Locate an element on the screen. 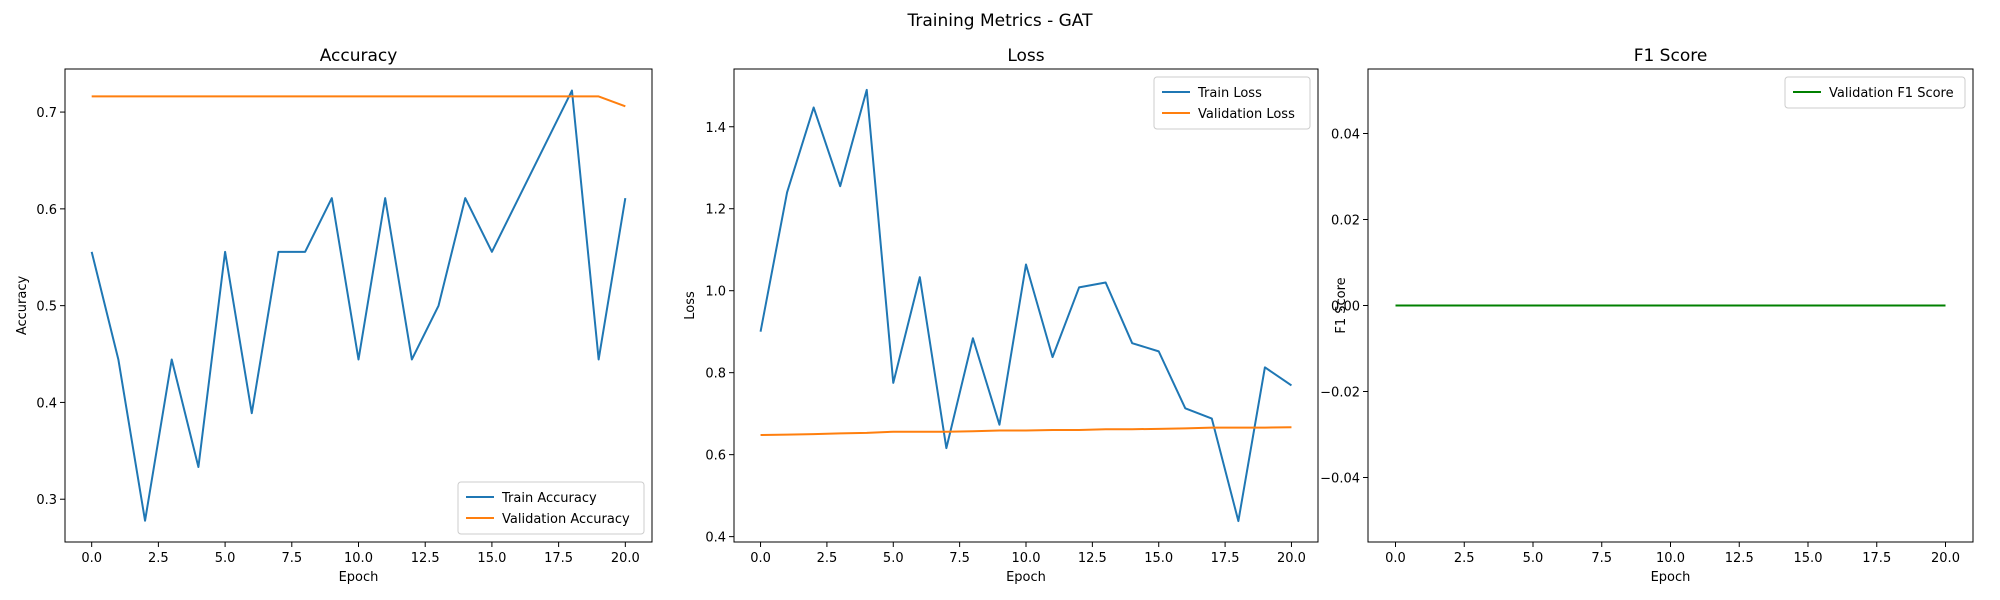 The height and width of the screenshot is (600, 2000). accuracy-x-tick-label: 0.0 is located at coordinates (91, 558).